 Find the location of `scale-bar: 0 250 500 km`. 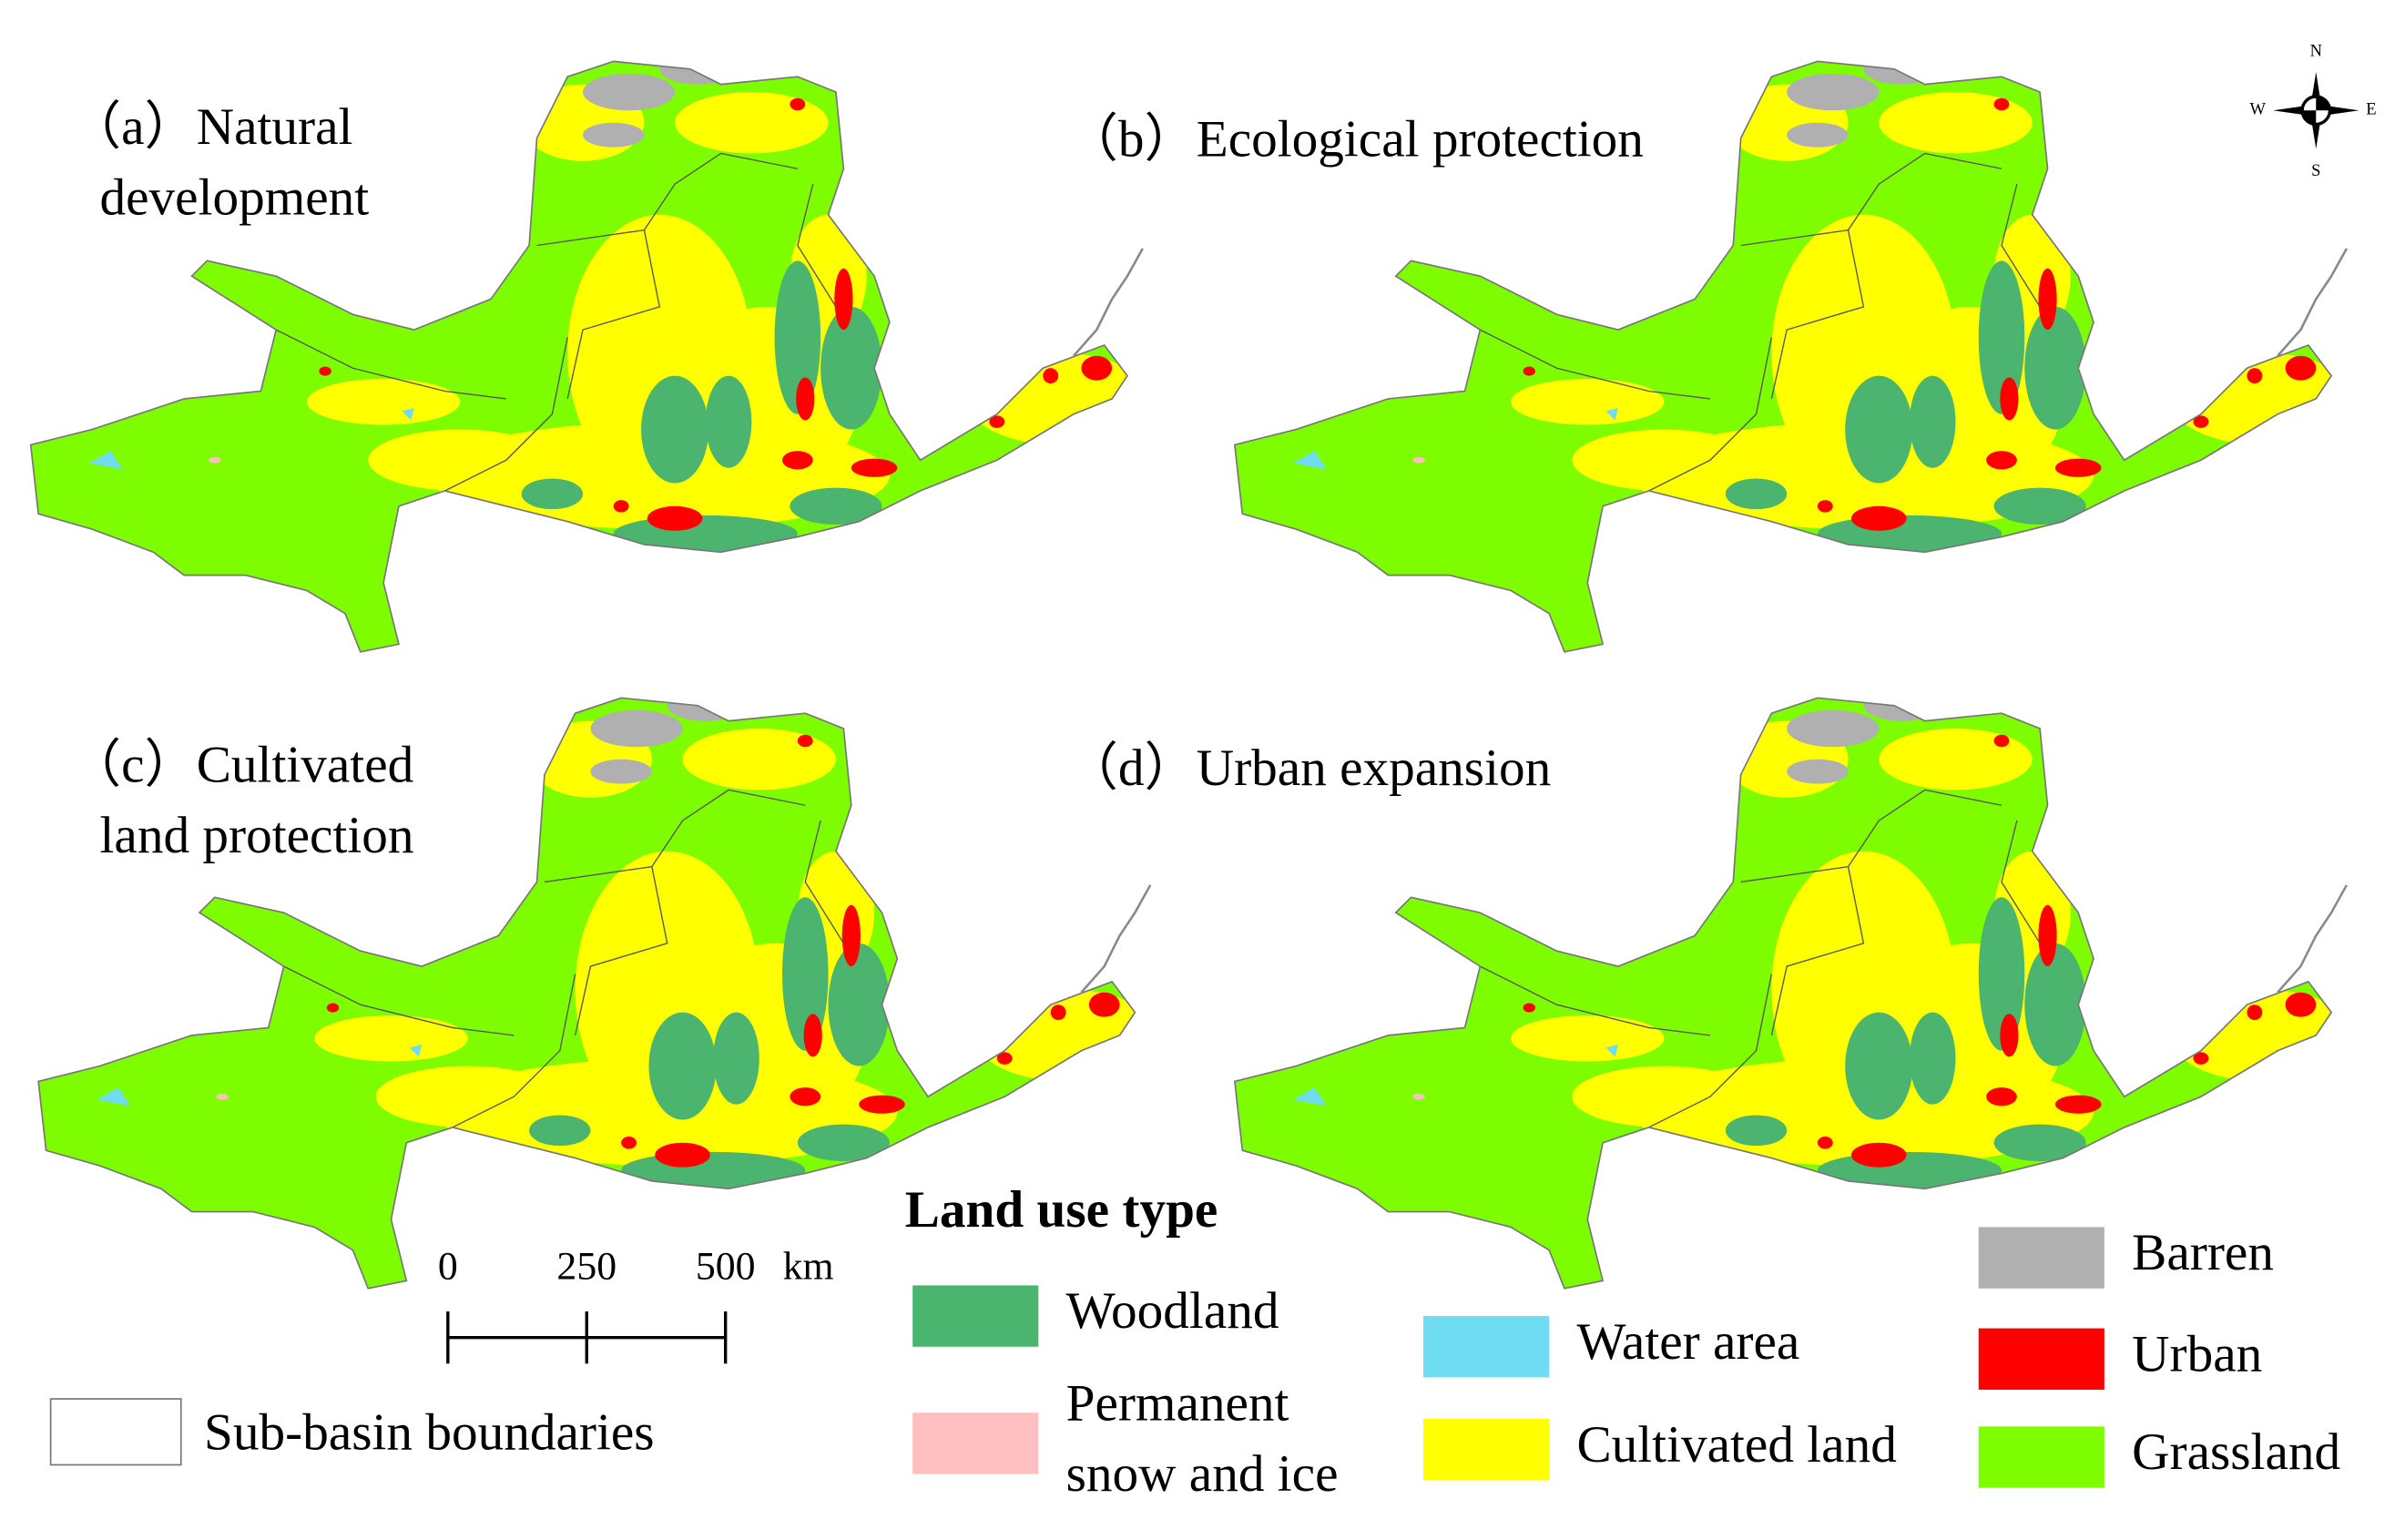

scale-bar: 0 250 500 km is located at coordinates (636, 1304).